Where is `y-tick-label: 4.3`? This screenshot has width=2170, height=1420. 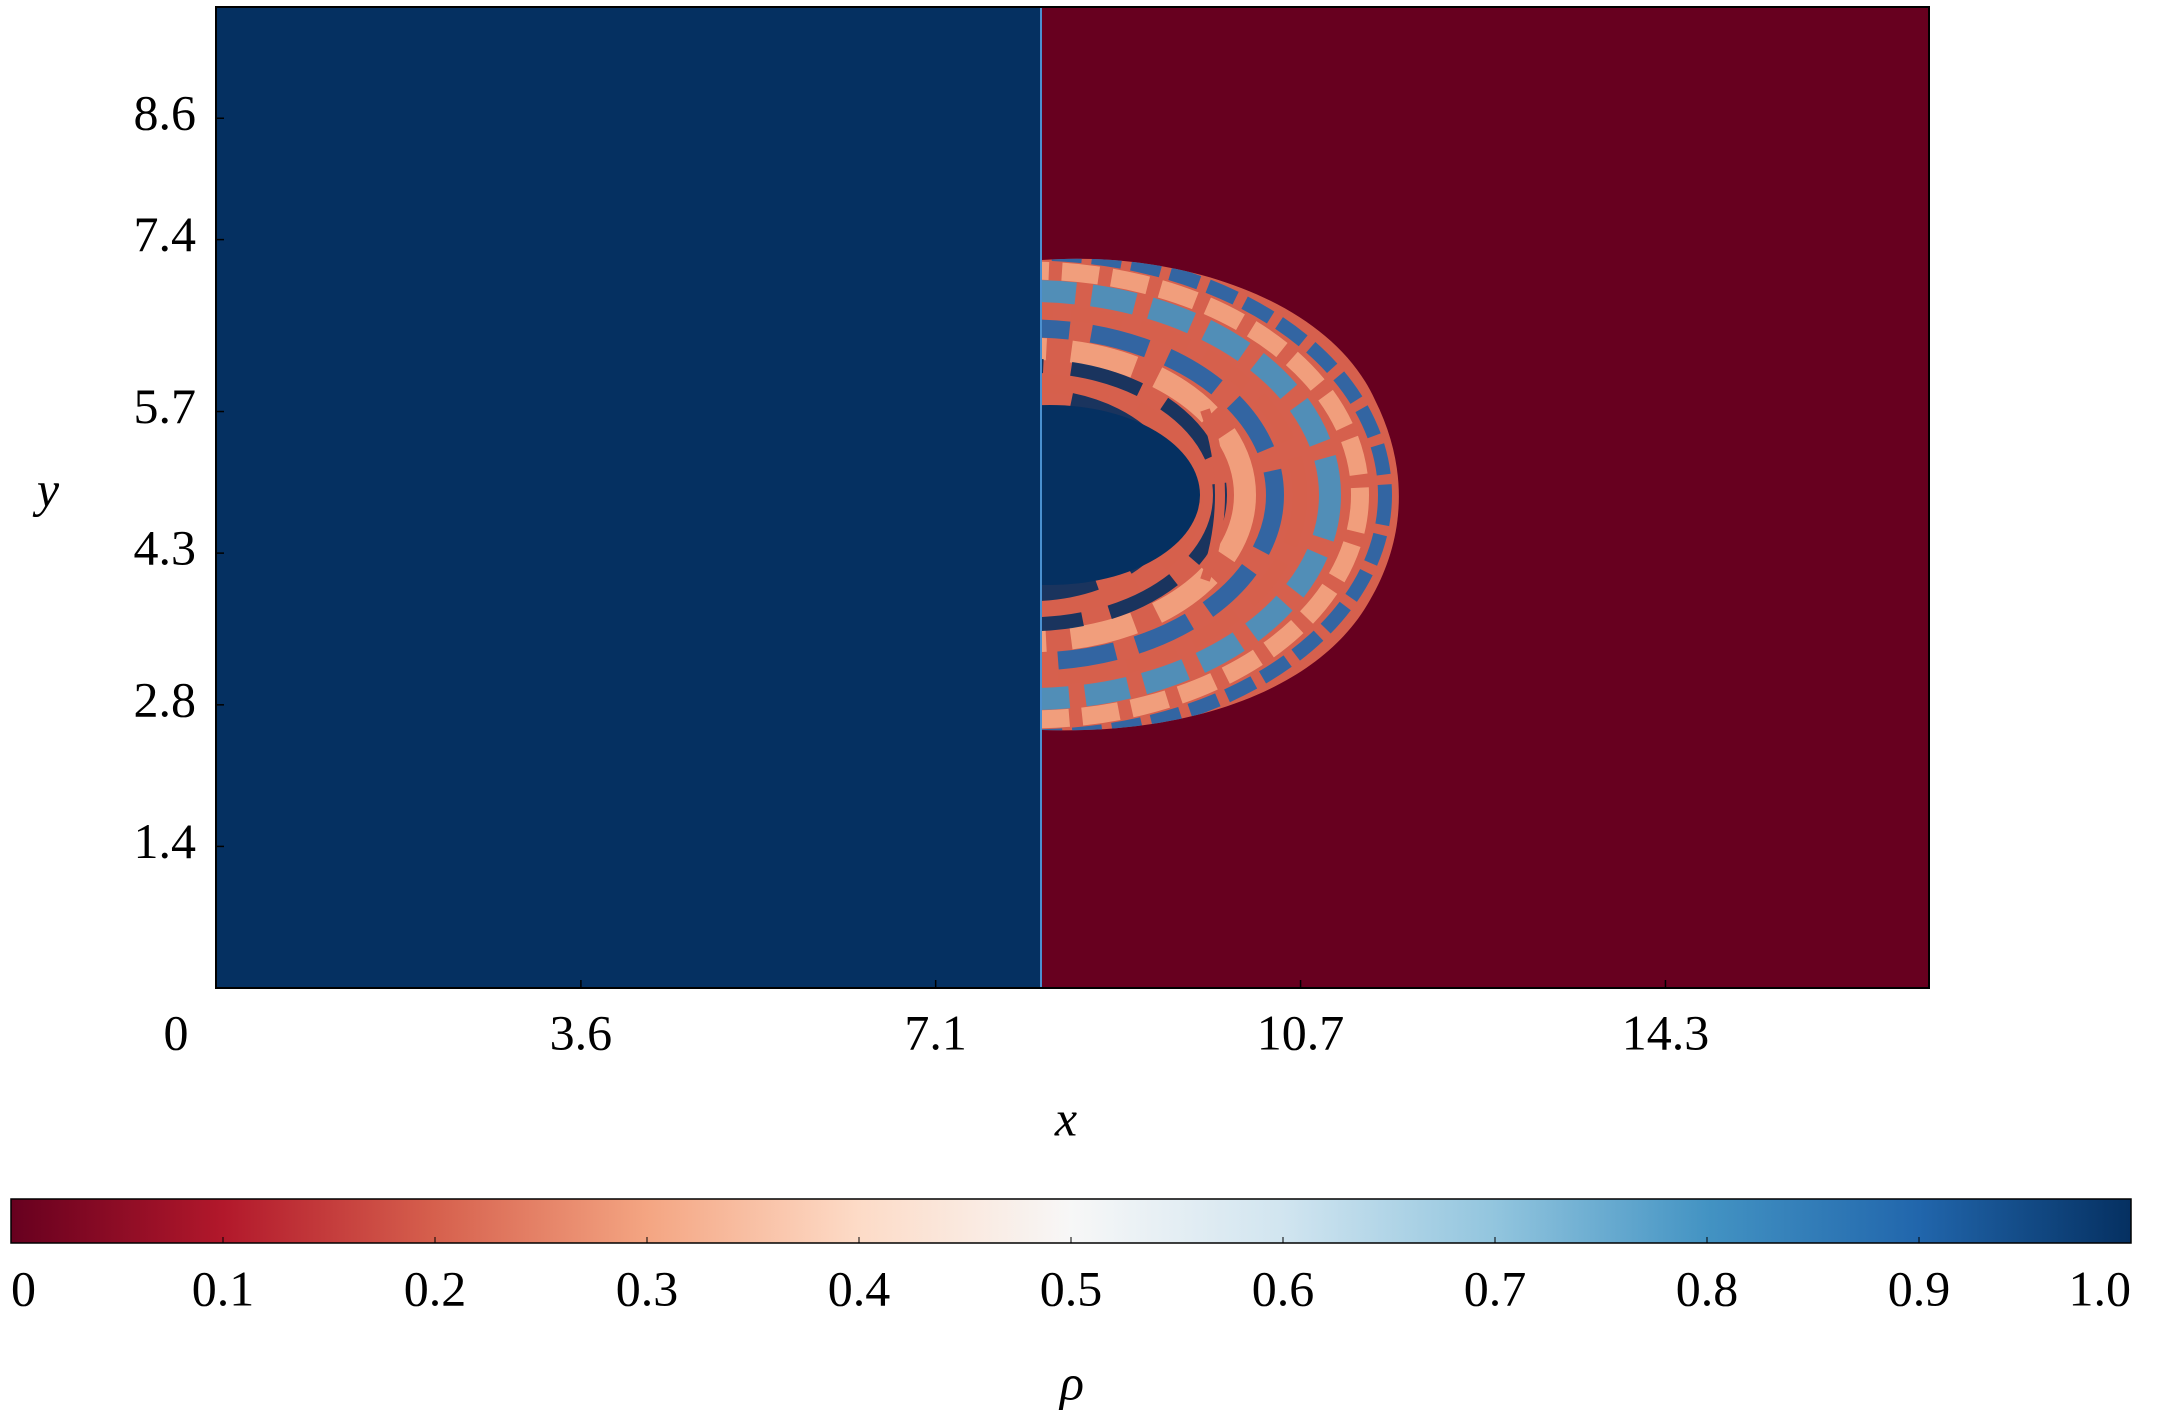
y-tick-label: 4.3 is located at coordinates (165, 548).